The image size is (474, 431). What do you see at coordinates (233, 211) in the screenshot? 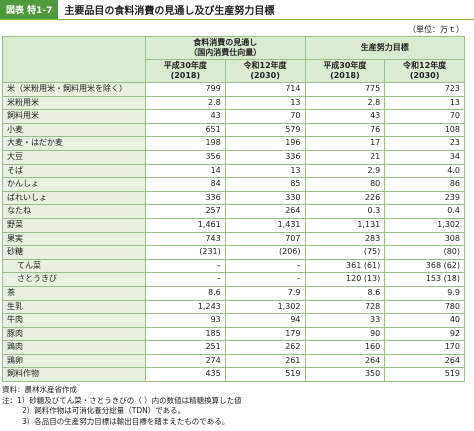
I see `table-row: なたね 257 264 0.3 0.4` at bounding box center [233, 211].